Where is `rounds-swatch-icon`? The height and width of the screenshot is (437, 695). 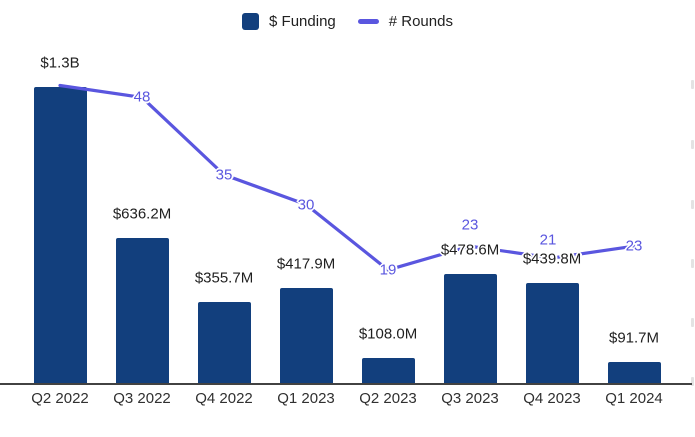
rounds-swatch-icon is located at coordinates (368, 21).